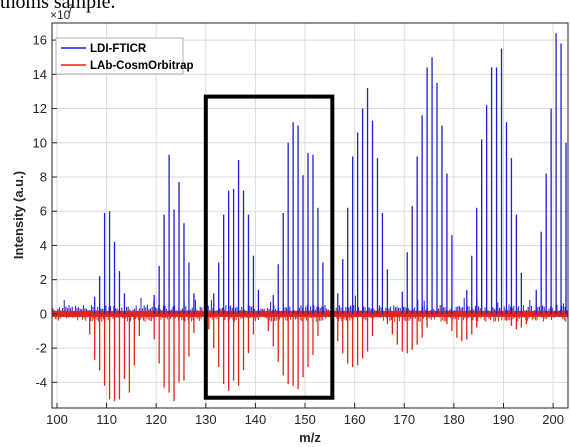  Describe the element at coordinates (43, 279) in the screenshot. I see `y-tick-label: 2` at that location.